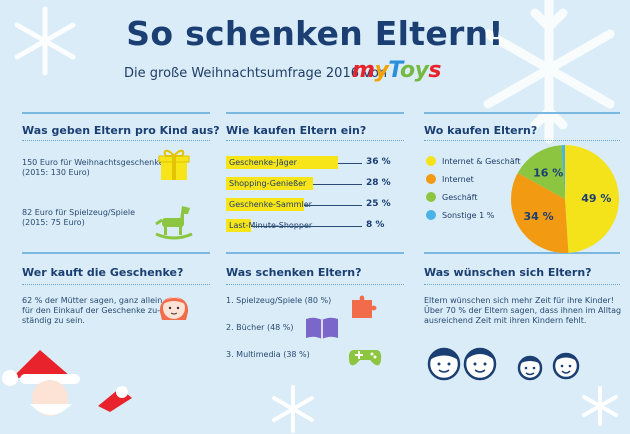  Describe the element at coordinates (522, 253) in the screenshot. I see `section-divider-mid-right` at that location.